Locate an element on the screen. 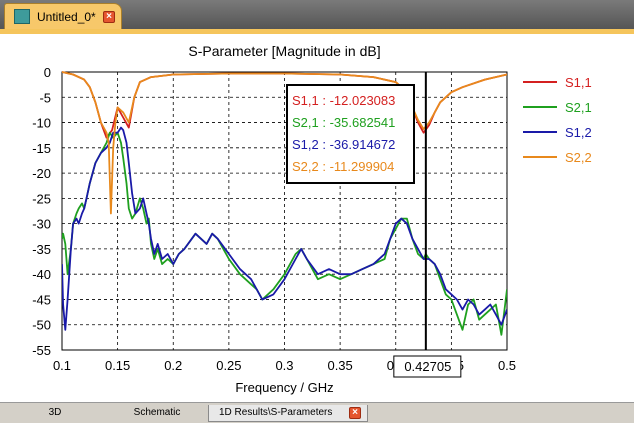 Image resolution: width=634 pixels, height=423 pixels. marker-readout-box is located at coordinates (350, 134).